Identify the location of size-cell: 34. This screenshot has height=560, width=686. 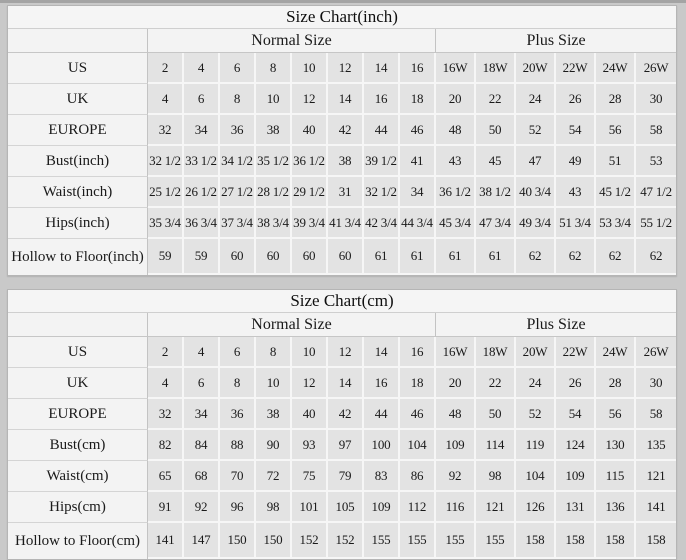
(418, 192).